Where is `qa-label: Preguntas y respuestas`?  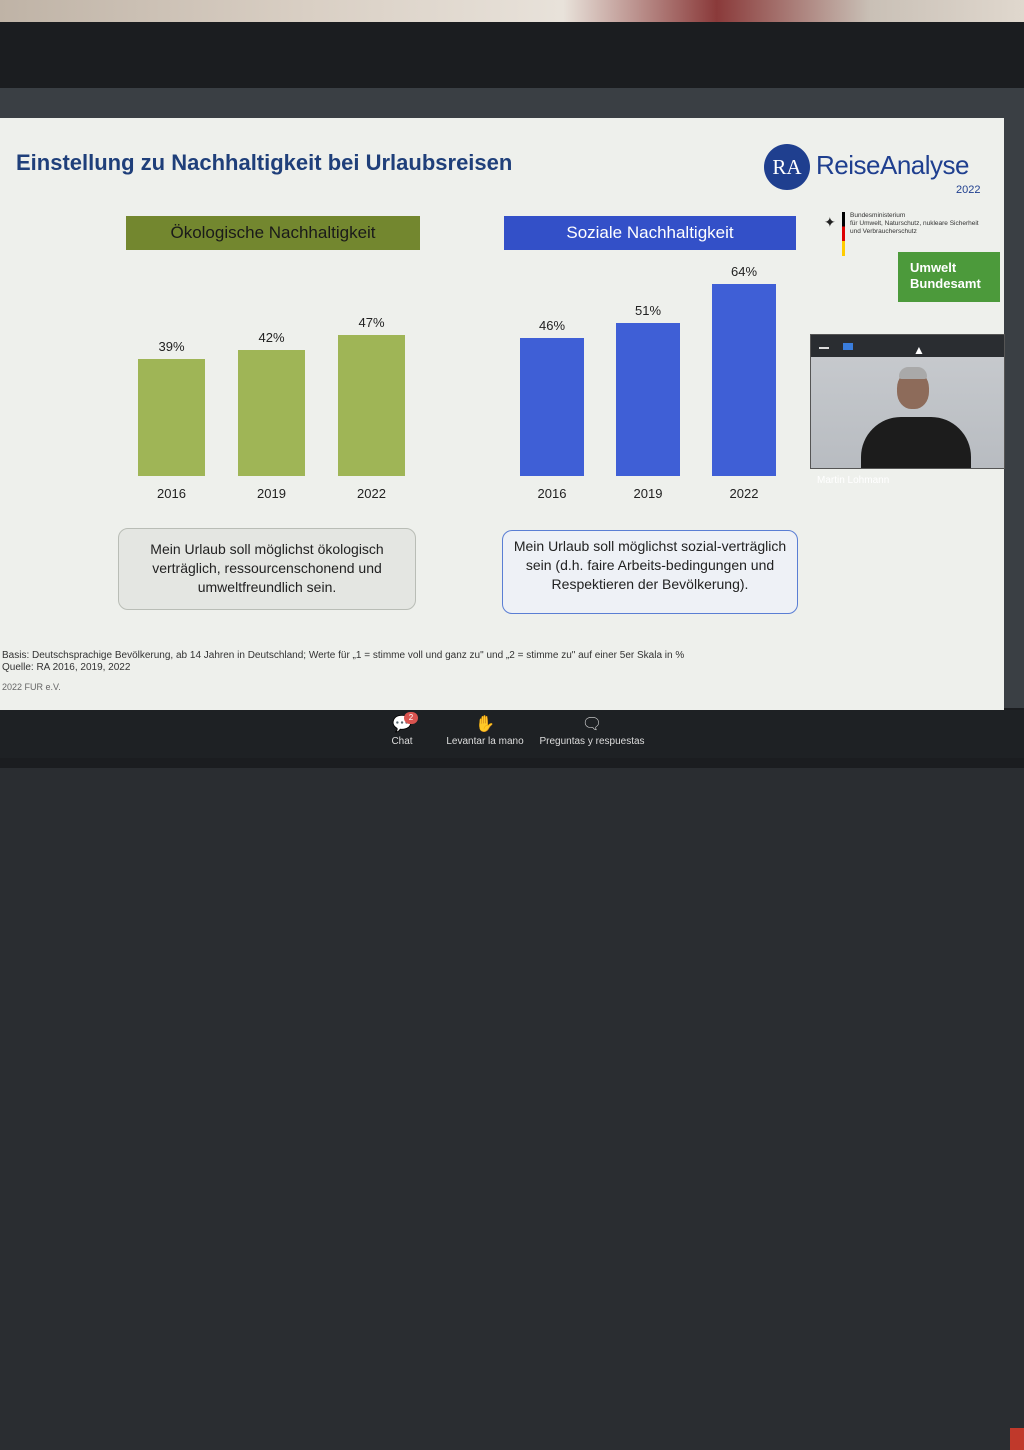 qa-label: Preguntas y respuestas is located at coordinates (592, 741).